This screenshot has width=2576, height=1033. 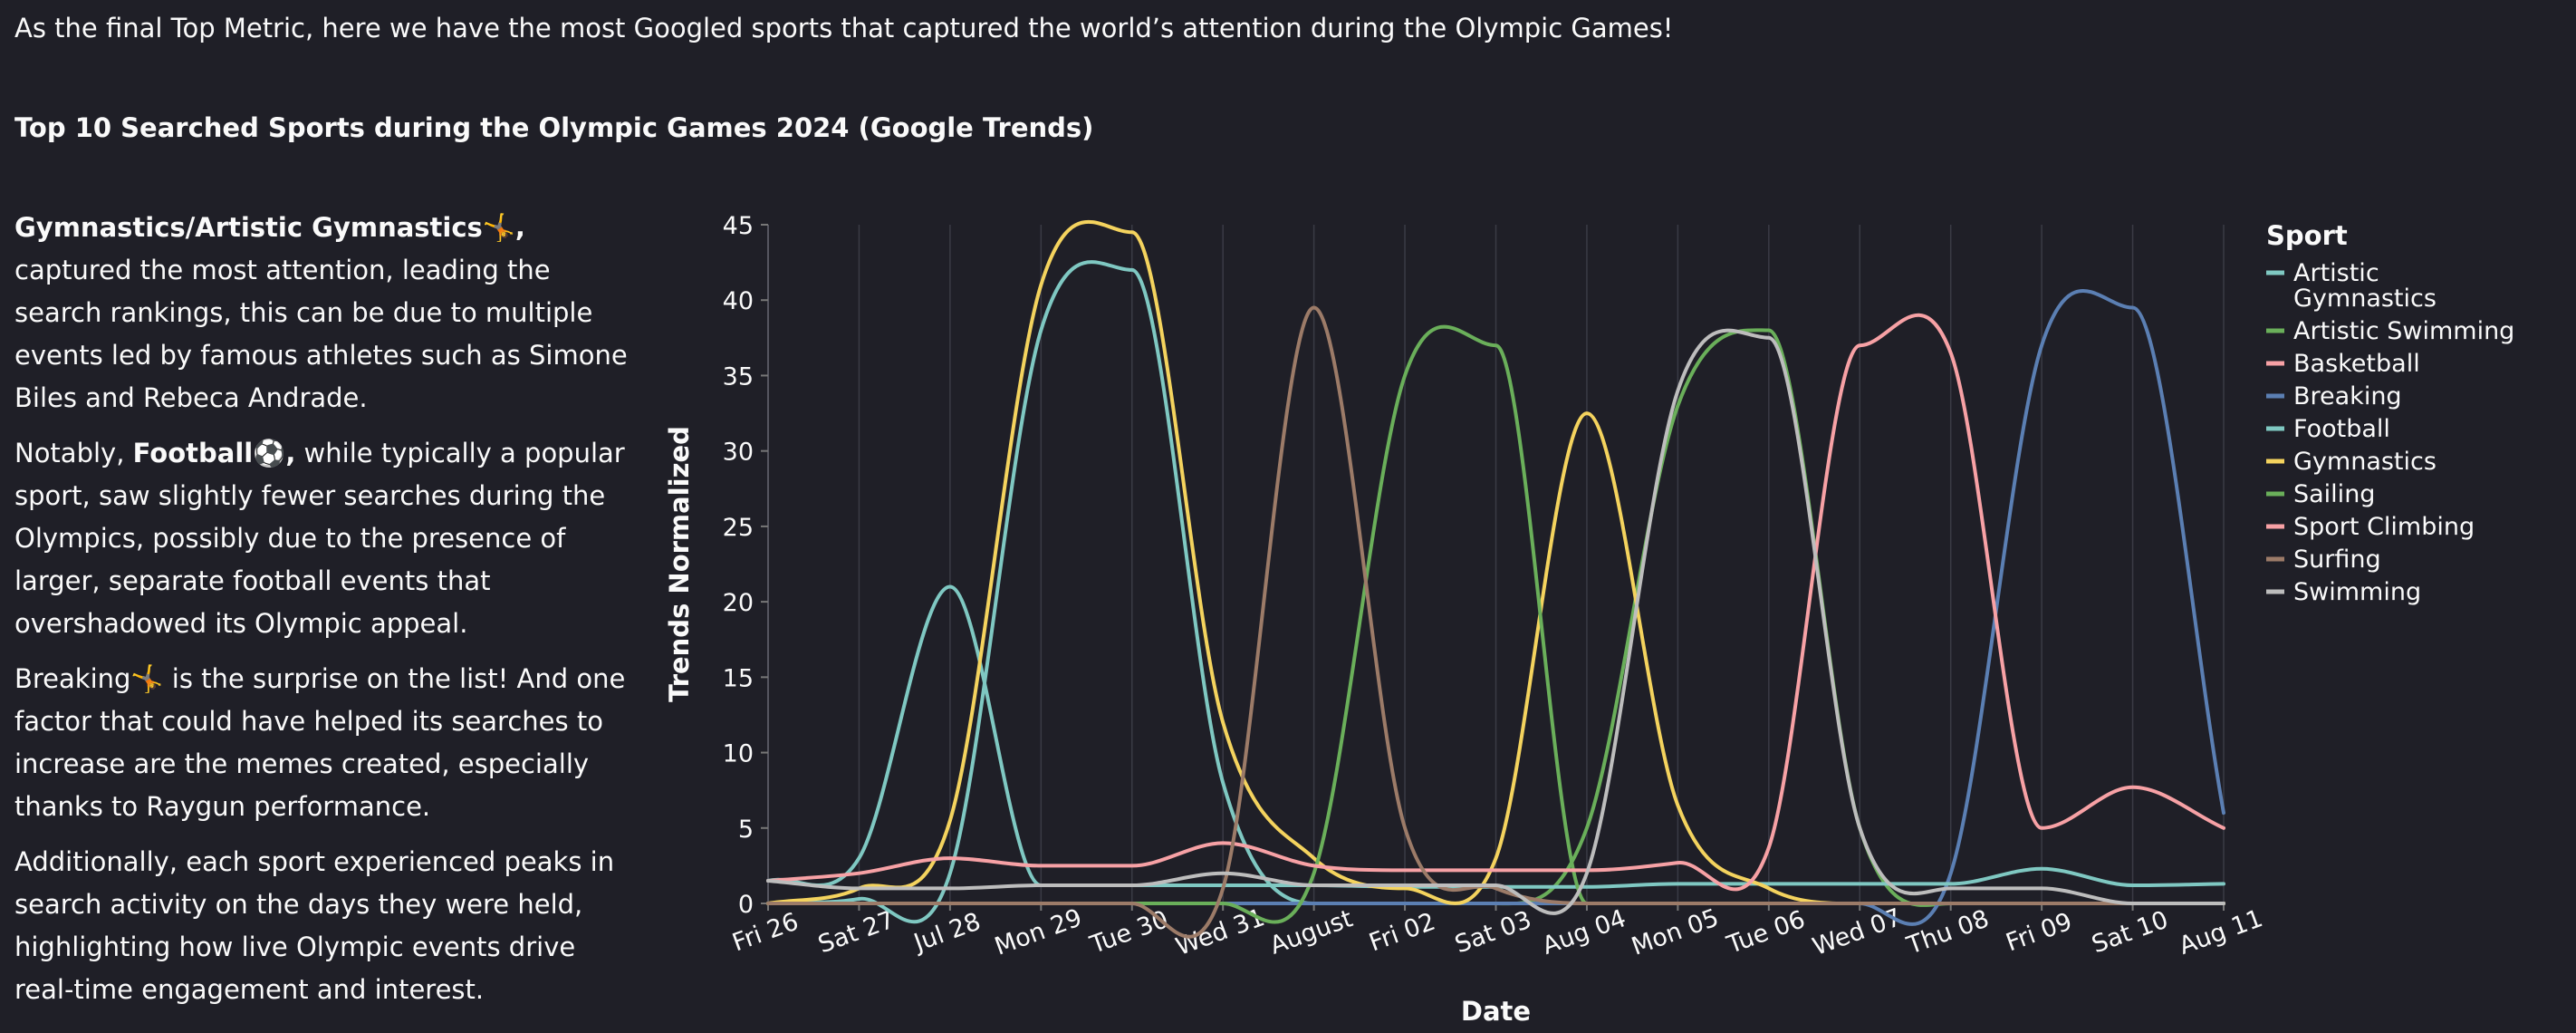 I want to click on football-bold: Football⚽,, so click(x=214, y=453).